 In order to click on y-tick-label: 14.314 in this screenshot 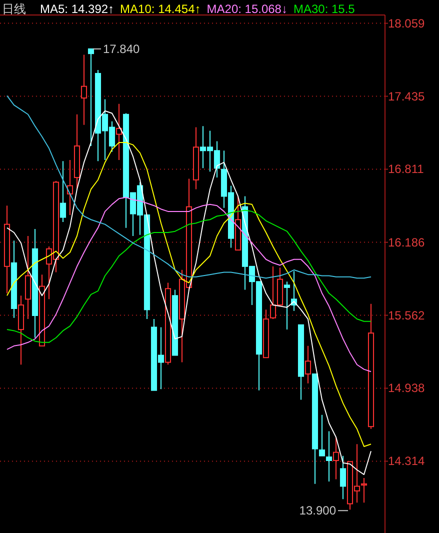, I will do `click(407, 461)`.